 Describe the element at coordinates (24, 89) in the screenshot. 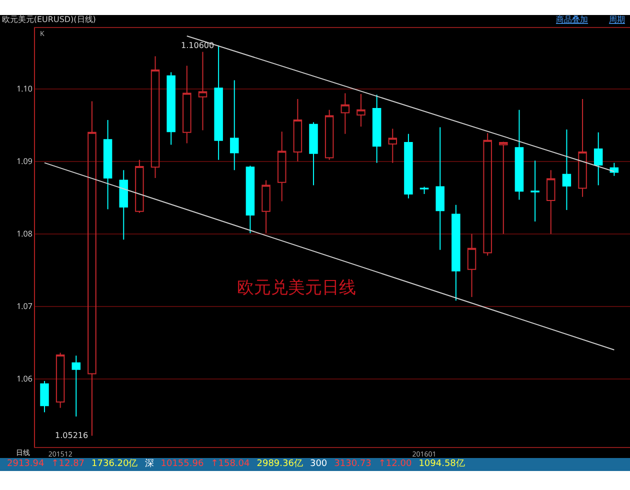

I see `y-tick-label: 1.10` at that location.